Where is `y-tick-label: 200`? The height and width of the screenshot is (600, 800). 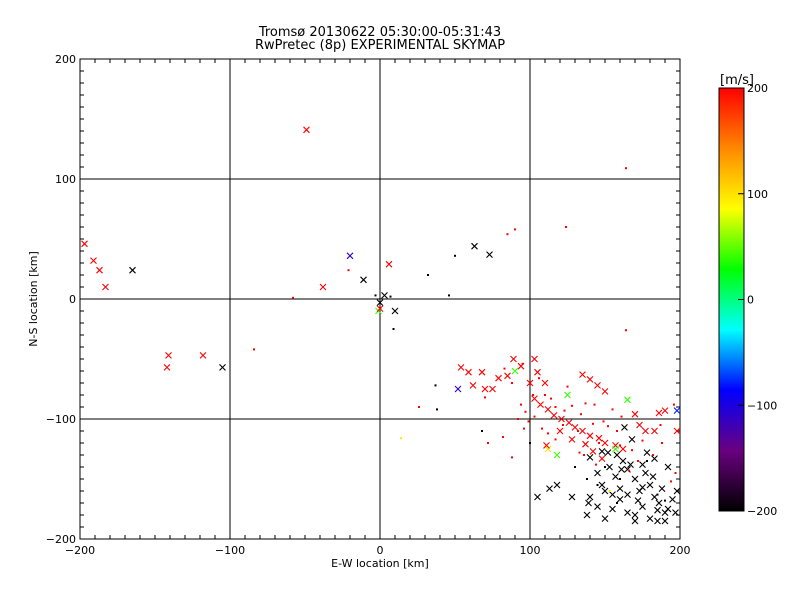
y-tick-label: 200 is located at coordinates (65, 59).